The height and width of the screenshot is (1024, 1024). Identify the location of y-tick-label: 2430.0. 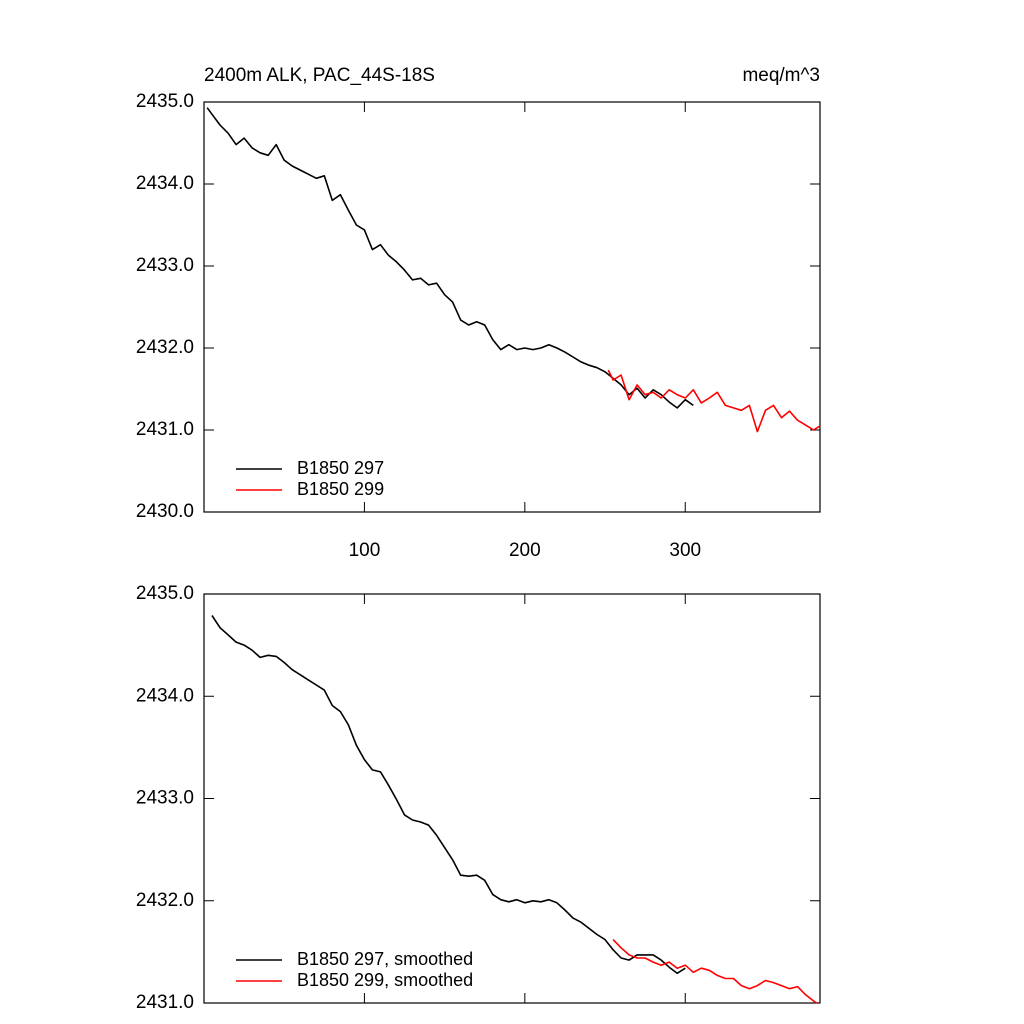
(165, 511).